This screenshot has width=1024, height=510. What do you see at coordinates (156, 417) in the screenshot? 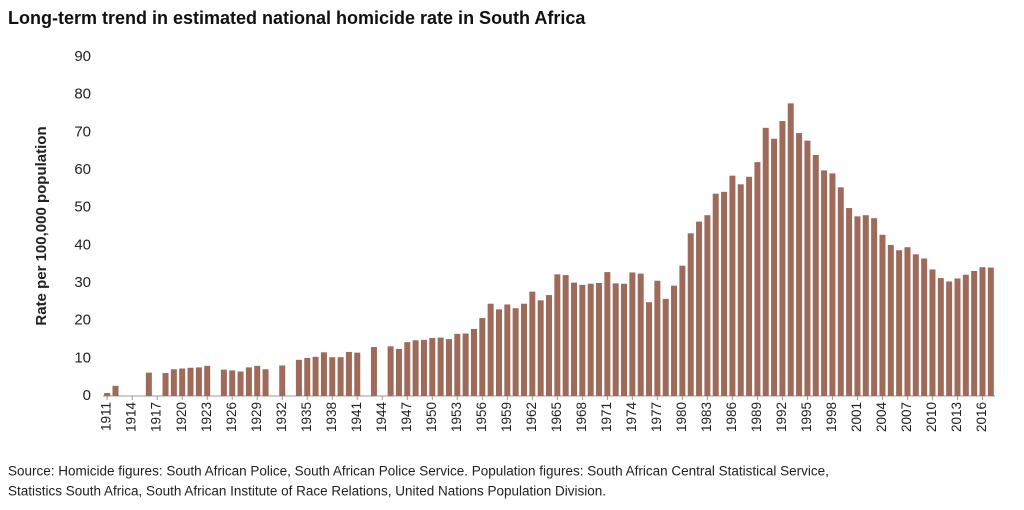
I see `x-tick-label: 1917` at bounding box center [156, 417].